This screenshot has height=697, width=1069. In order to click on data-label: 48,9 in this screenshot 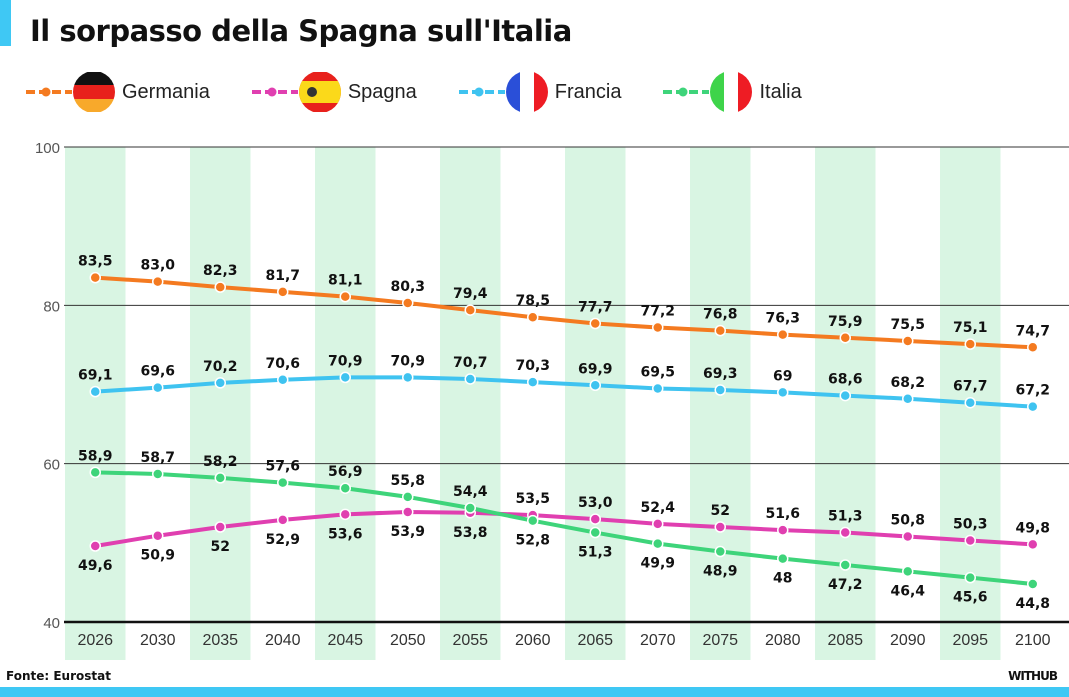, I will do `click(720, 572)`.